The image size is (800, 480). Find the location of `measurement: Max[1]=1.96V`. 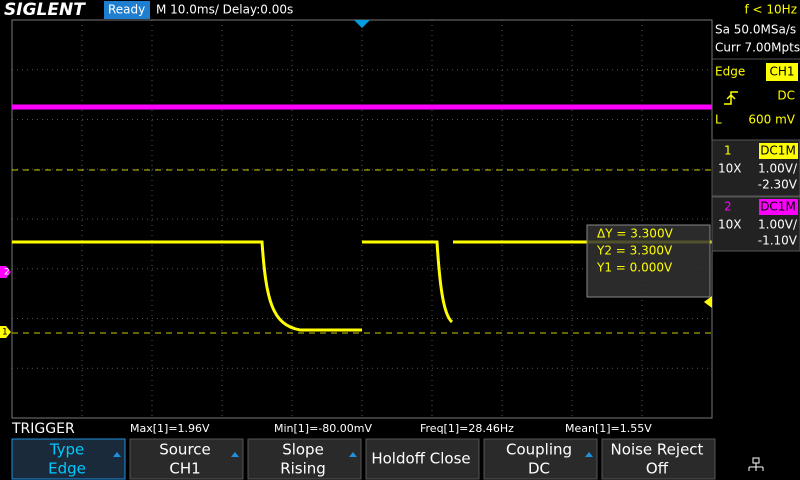

measurement: Max[1]=1.96V is located at coordinates (170, 428).